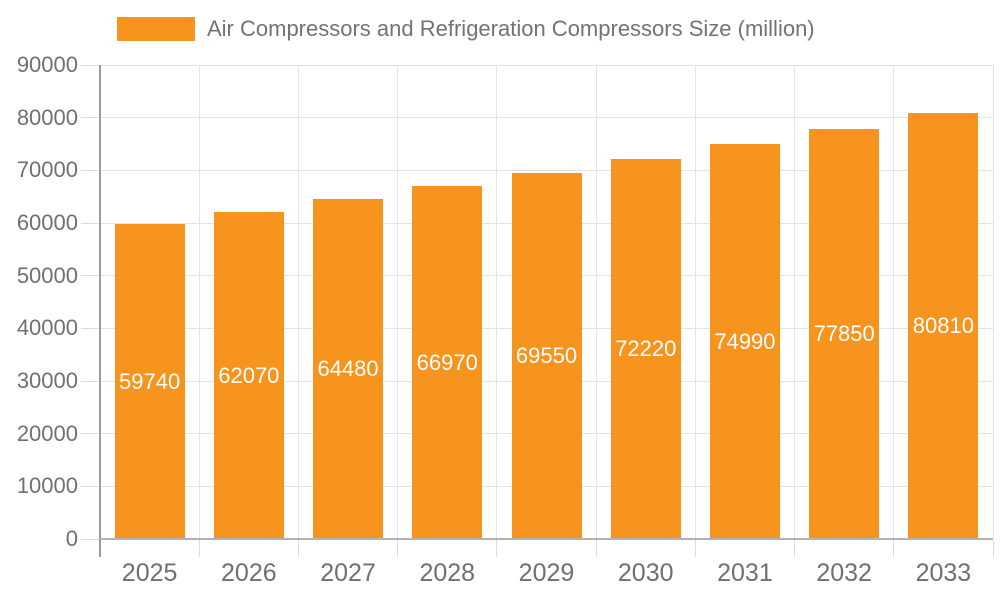  Describe the element at coordinates (47, 328) in the screenshot. I see `y-axis-label: 40000` at that location.